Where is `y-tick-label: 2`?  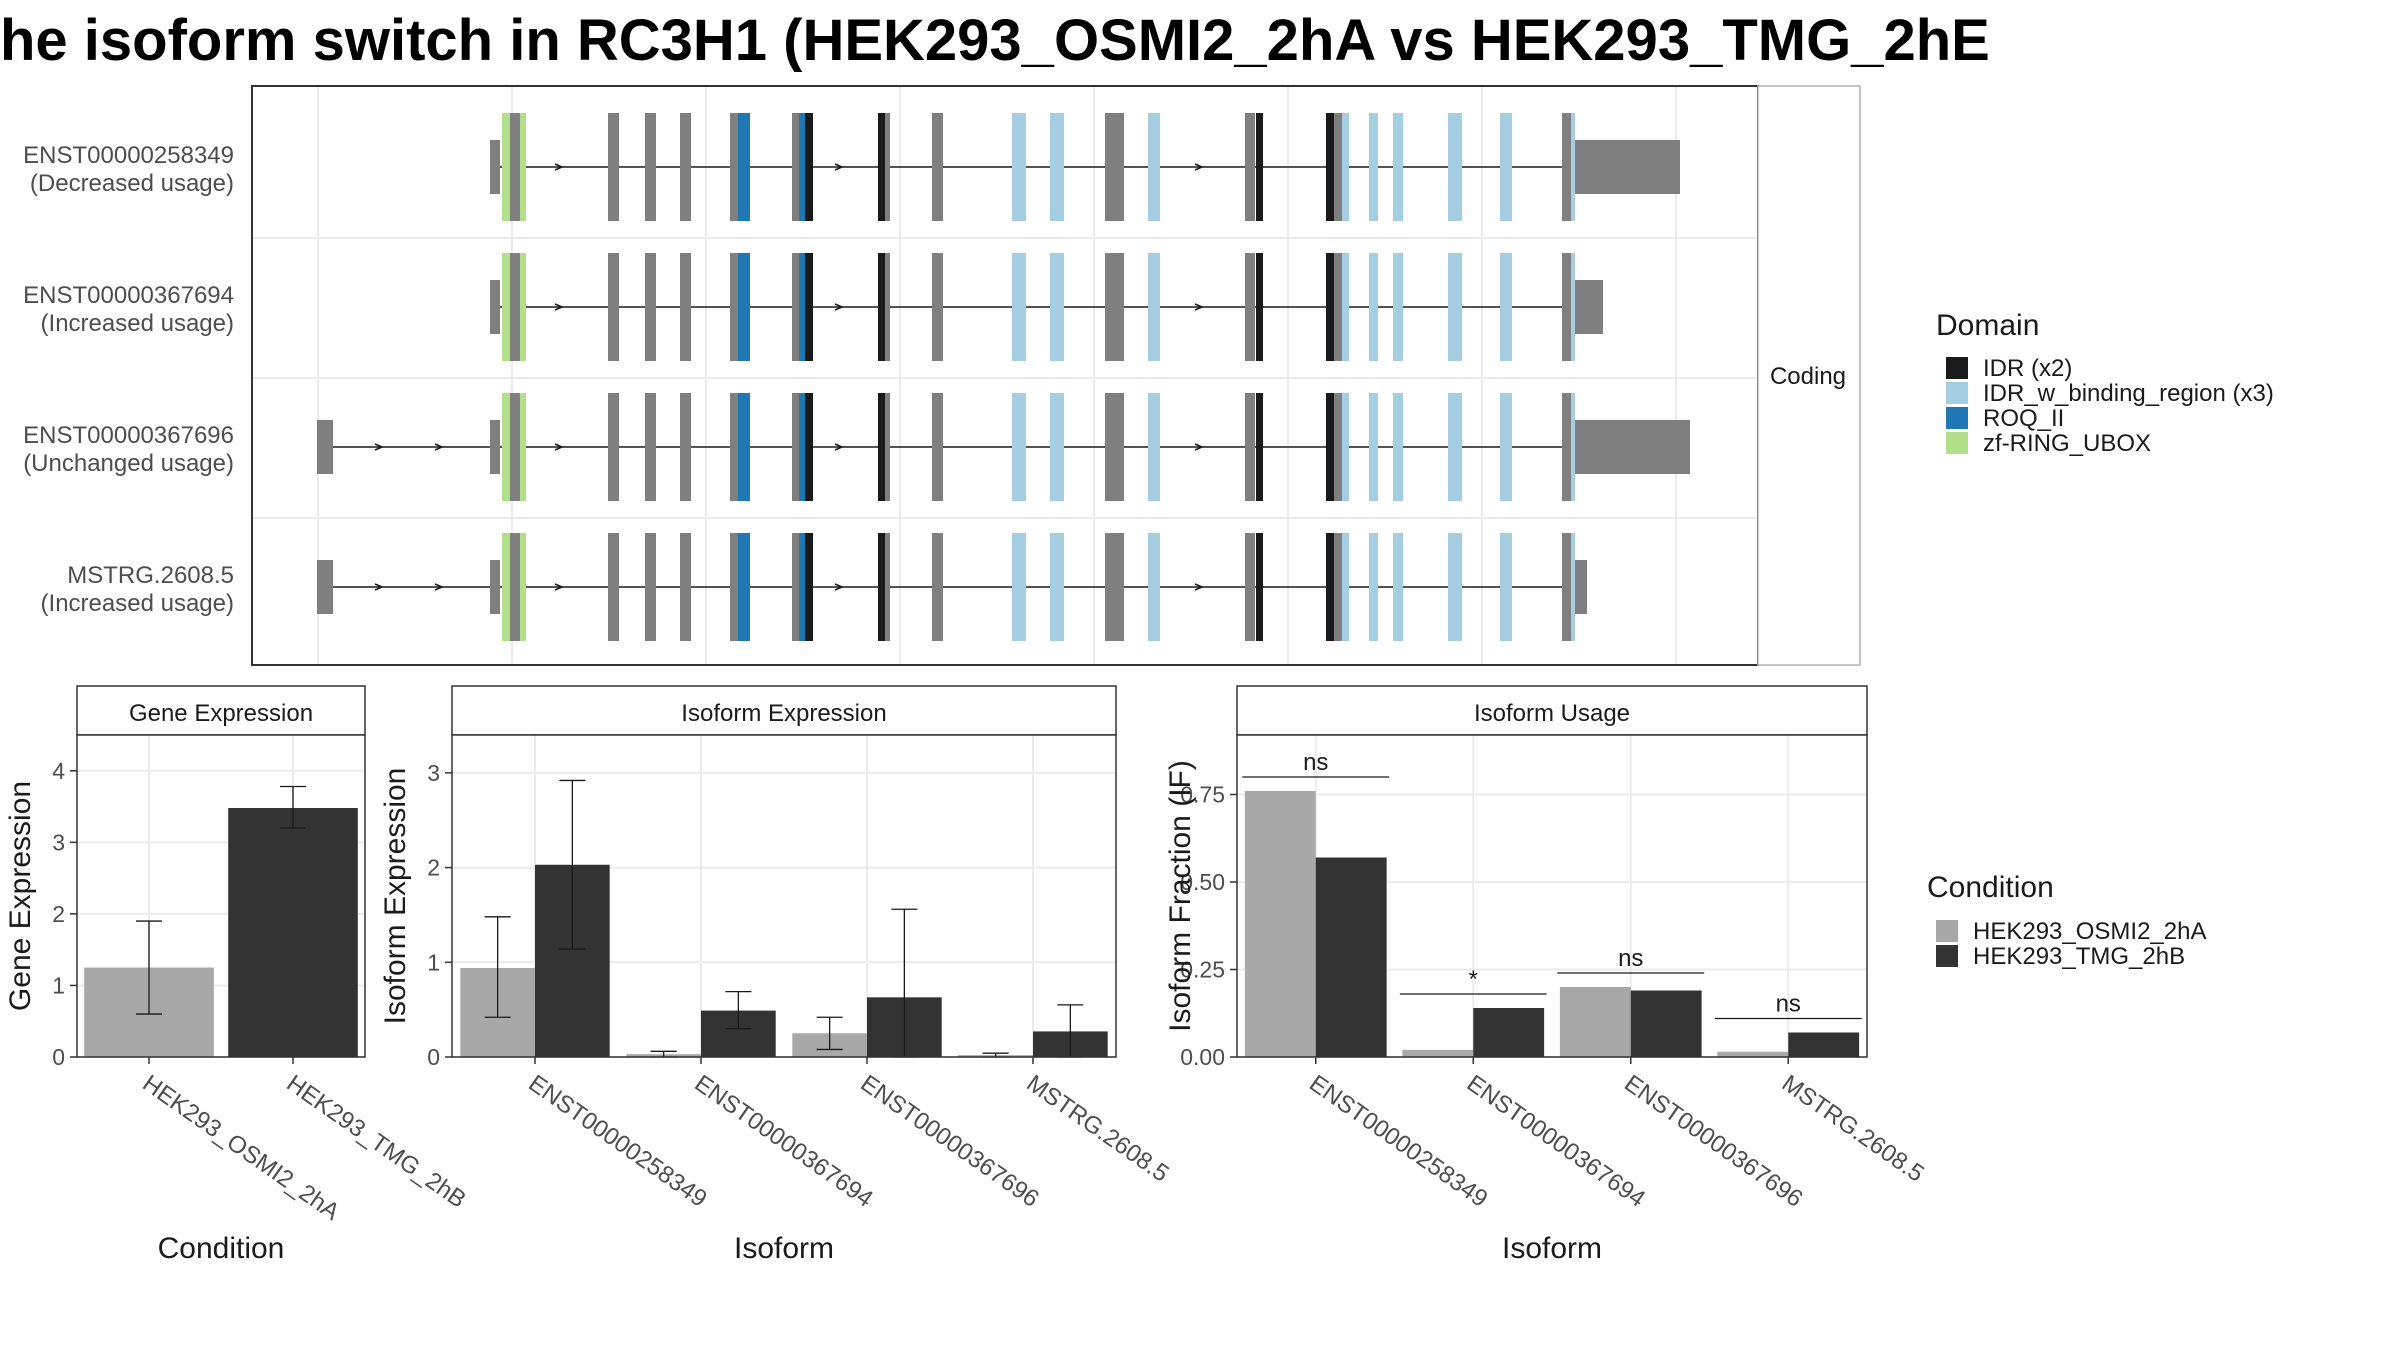 y-tick-label: 2 is located at coordinates (58, 914).